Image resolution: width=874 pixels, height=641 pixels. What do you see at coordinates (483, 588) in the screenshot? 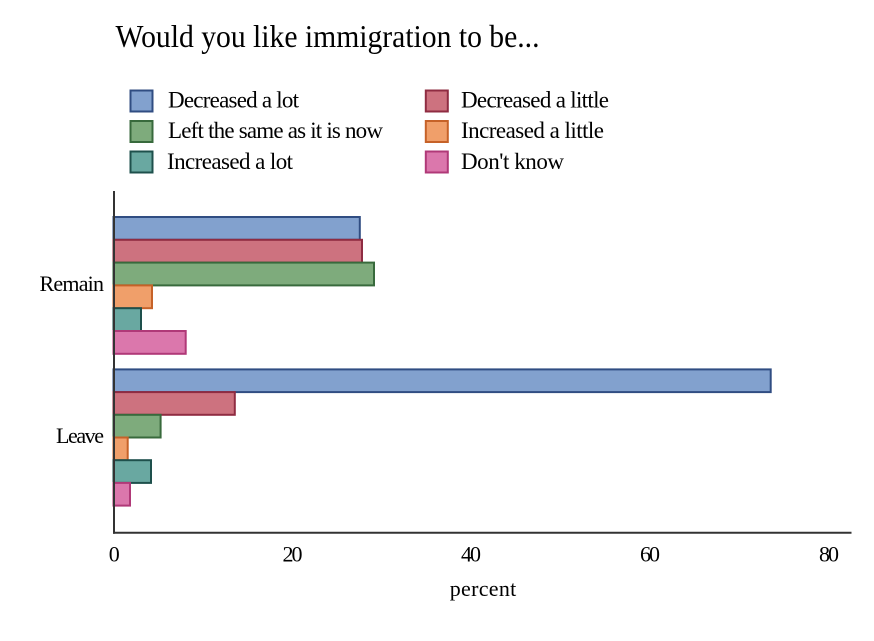
I see `svg-text: percent` at bounding box center [483, 588].